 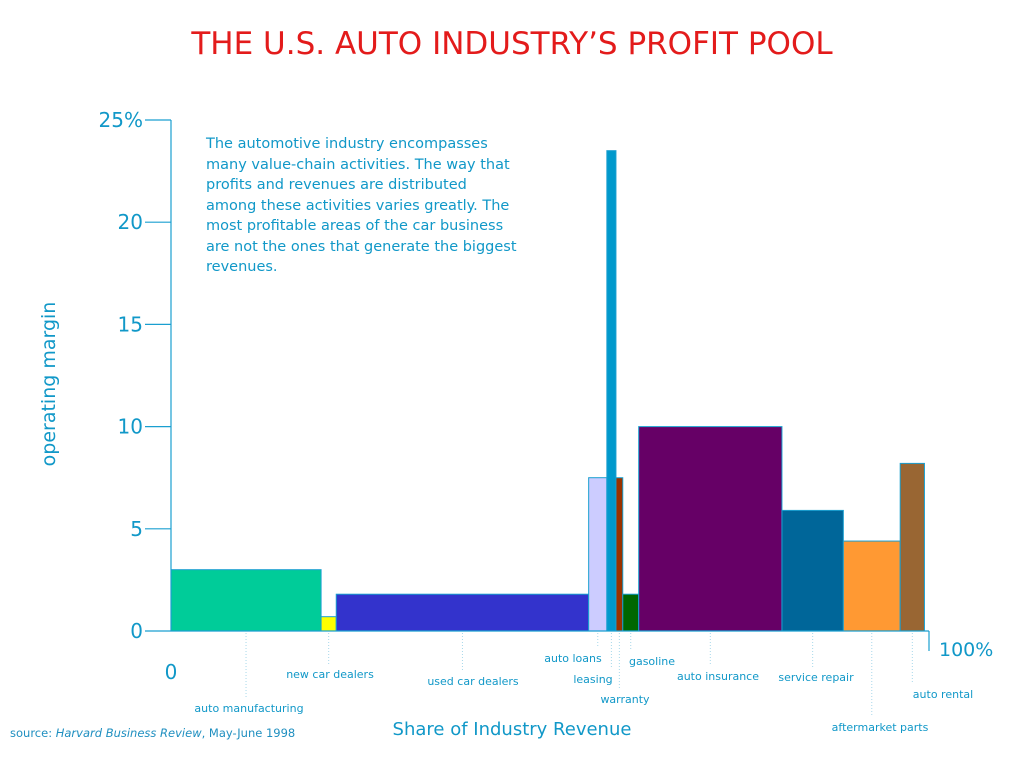 What do you see at coordinates (871, 586) in the screenshot?
I see `bar-aftermarket-parts` at bounding box center [871, 586].